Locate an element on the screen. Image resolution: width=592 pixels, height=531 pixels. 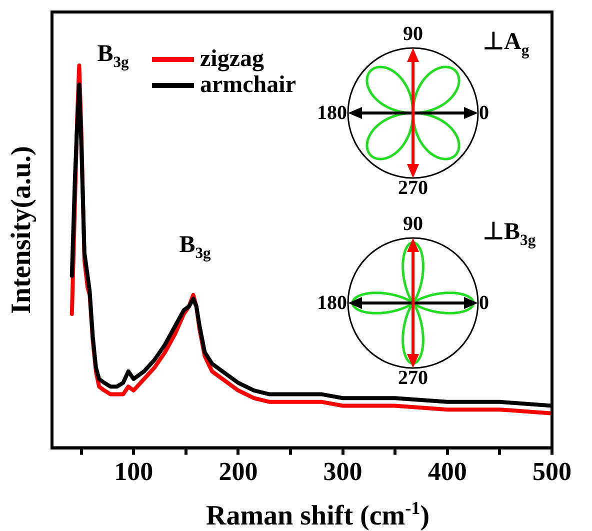
y-axis-title: Intensity(a.u.) is located at coordinates (22, 230).